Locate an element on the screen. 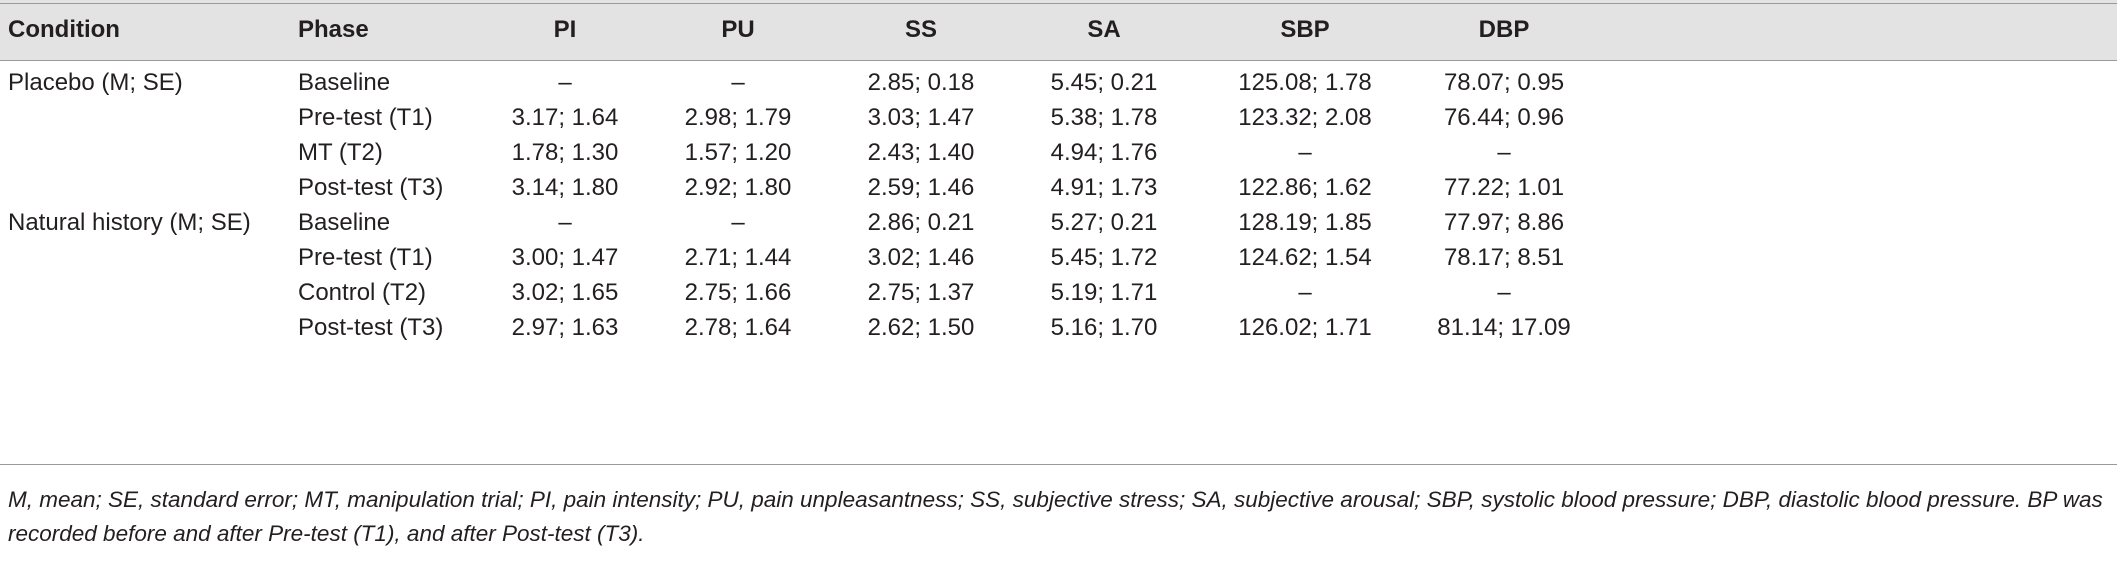 This screenshot has width=2117, height=565. header-condition: Condition is located at coordinates (64, 29).